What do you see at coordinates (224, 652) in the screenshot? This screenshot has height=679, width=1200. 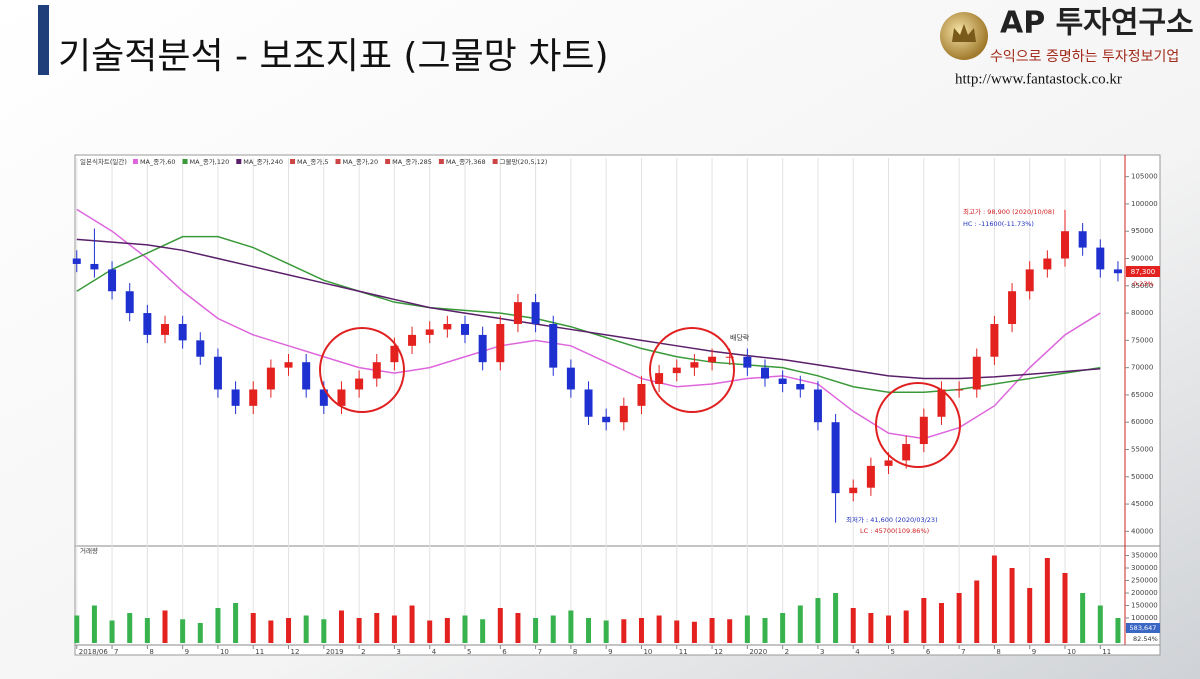 I see `x-tick-label: 10` at bounding box center [224, 652].